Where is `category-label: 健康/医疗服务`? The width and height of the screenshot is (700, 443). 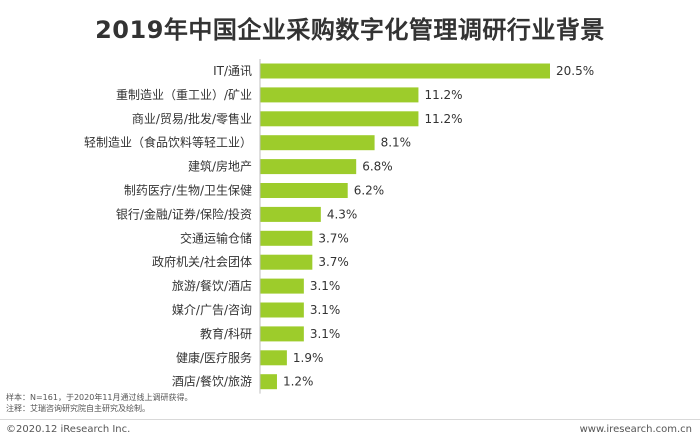 category-label: 健康/医疗服务 is located at coordinates (214, 357).